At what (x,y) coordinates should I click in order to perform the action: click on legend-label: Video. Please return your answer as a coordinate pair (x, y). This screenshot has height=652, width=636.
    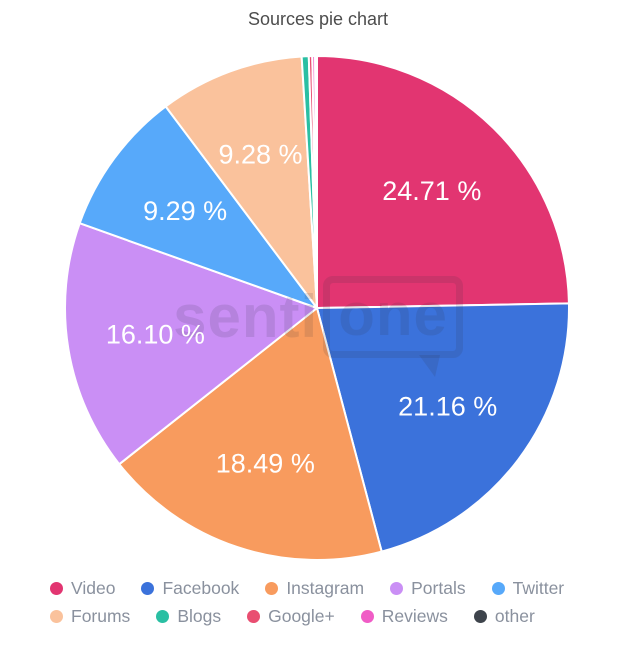
    Looking at the image, I should click on (93, 588).